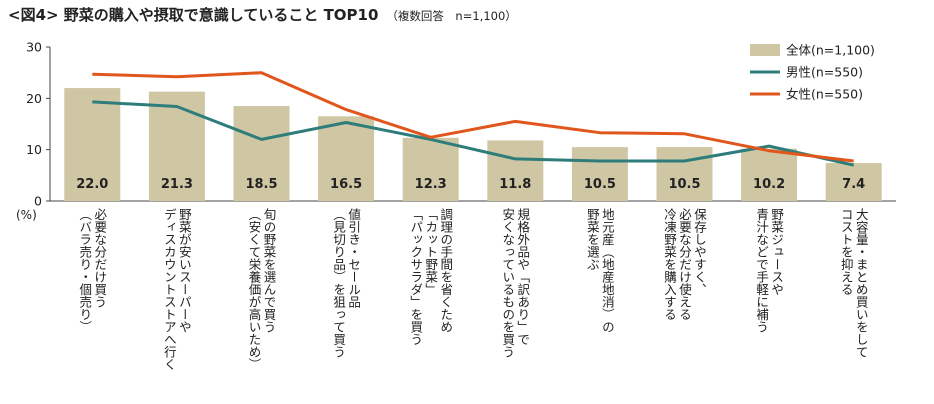  I want to click on data-label: 11.8, so click(515, 184).